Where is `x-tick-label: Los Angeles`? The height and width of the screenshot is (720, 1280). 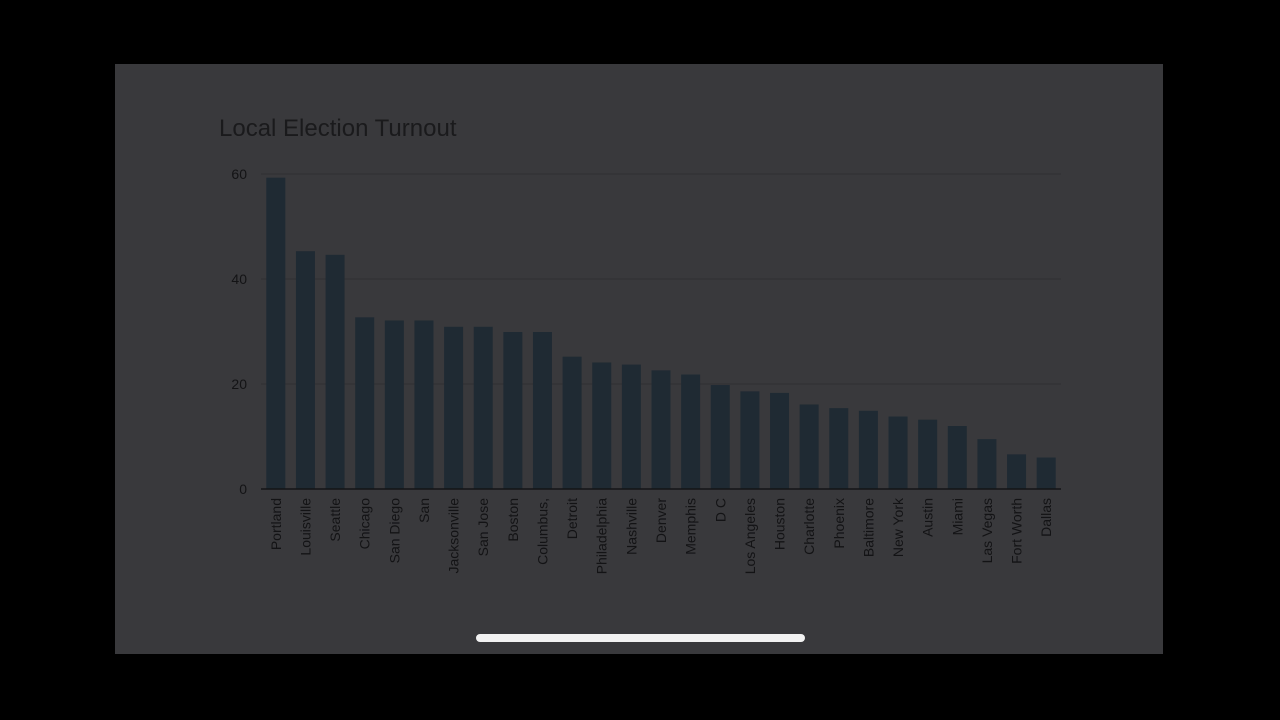 x-tick-label: Los Angeles is located at coordinates (750, 536).